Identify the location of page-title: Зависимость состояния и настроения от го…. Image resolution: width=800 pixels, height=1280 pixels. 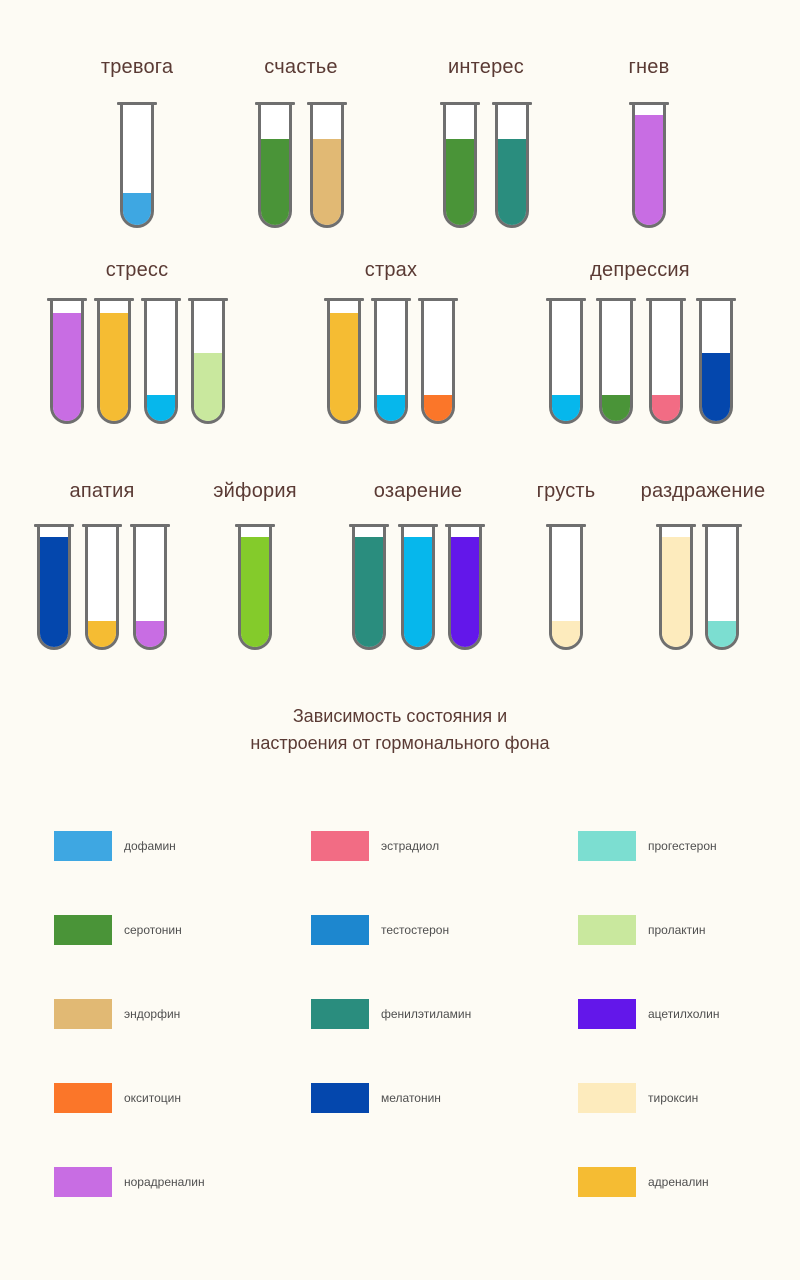
(400, 730).